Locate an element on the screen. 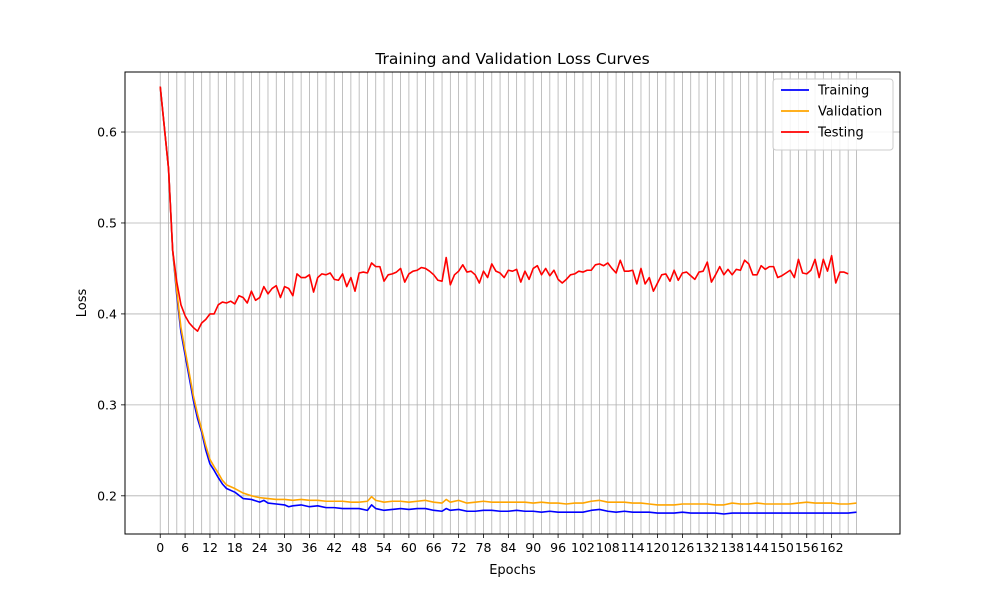 This screenshot has height=600, width=1000. y-tick-label: 0.6 is located at coordinates (107, 132).